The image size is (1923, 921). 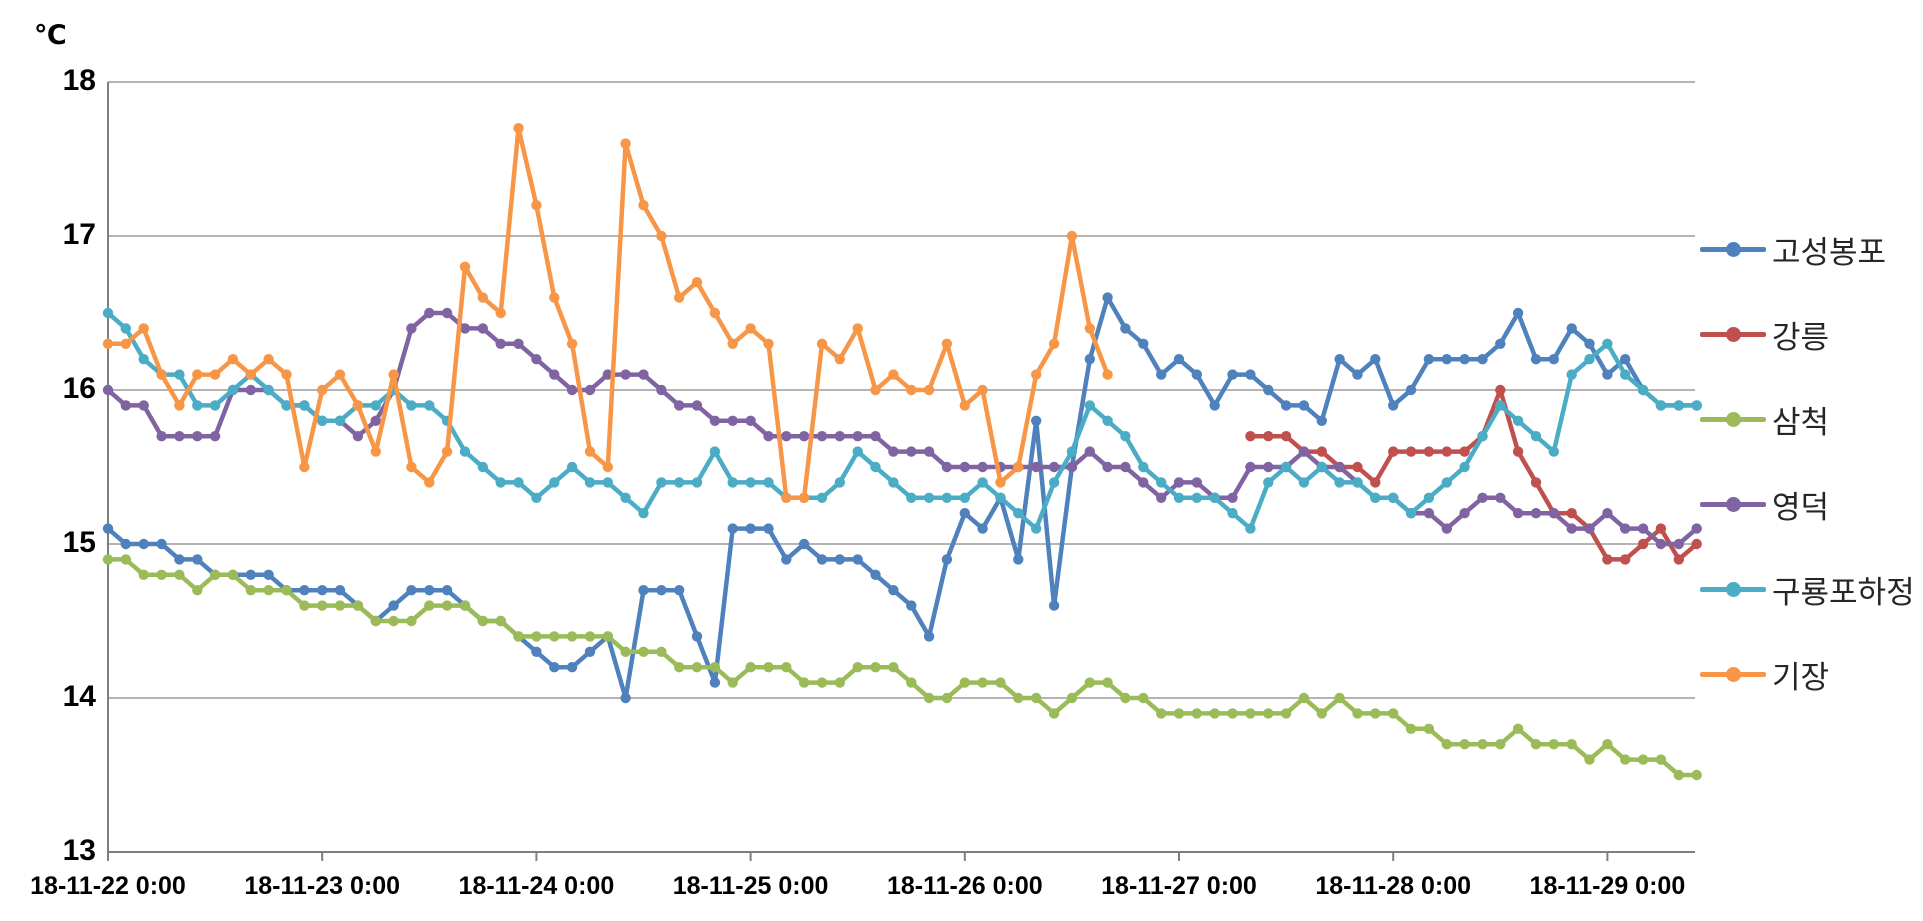 What do you see at coordinates (1807, 676) in the screenshot?
I see `legend-item-기장: 기장` at bounding box center [1807, 676].